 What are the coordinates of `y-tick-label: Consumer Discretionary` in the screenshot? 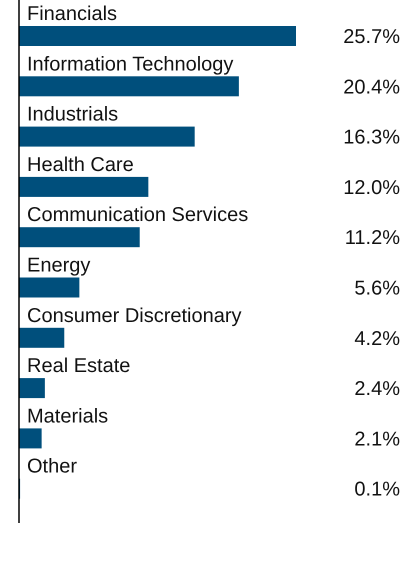 It's located at (134, 315).